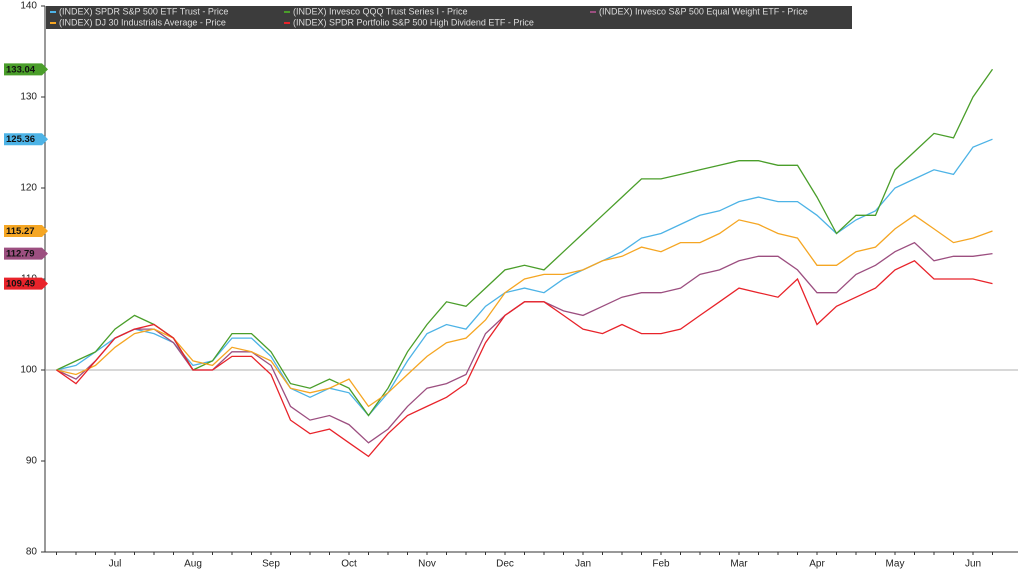 The height and width of the screenshot is (576, 1024). I want to click on x-tick-label: Mar, so click(739, 564).